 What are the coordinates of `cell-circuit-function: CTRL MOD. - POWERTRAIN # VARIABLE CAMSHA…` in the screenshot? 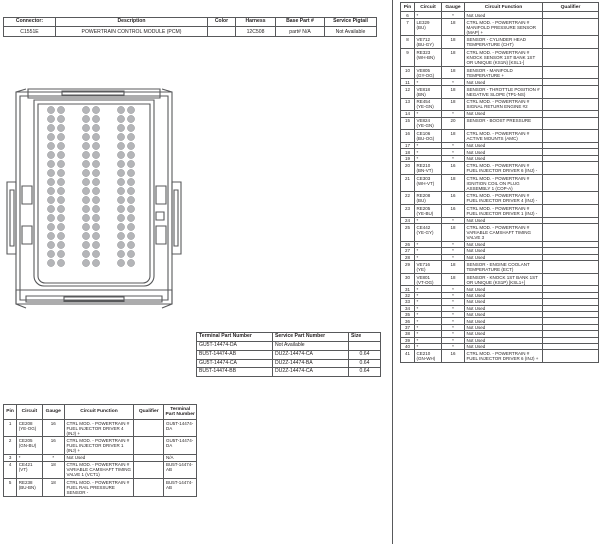 It's located at (503, 232).